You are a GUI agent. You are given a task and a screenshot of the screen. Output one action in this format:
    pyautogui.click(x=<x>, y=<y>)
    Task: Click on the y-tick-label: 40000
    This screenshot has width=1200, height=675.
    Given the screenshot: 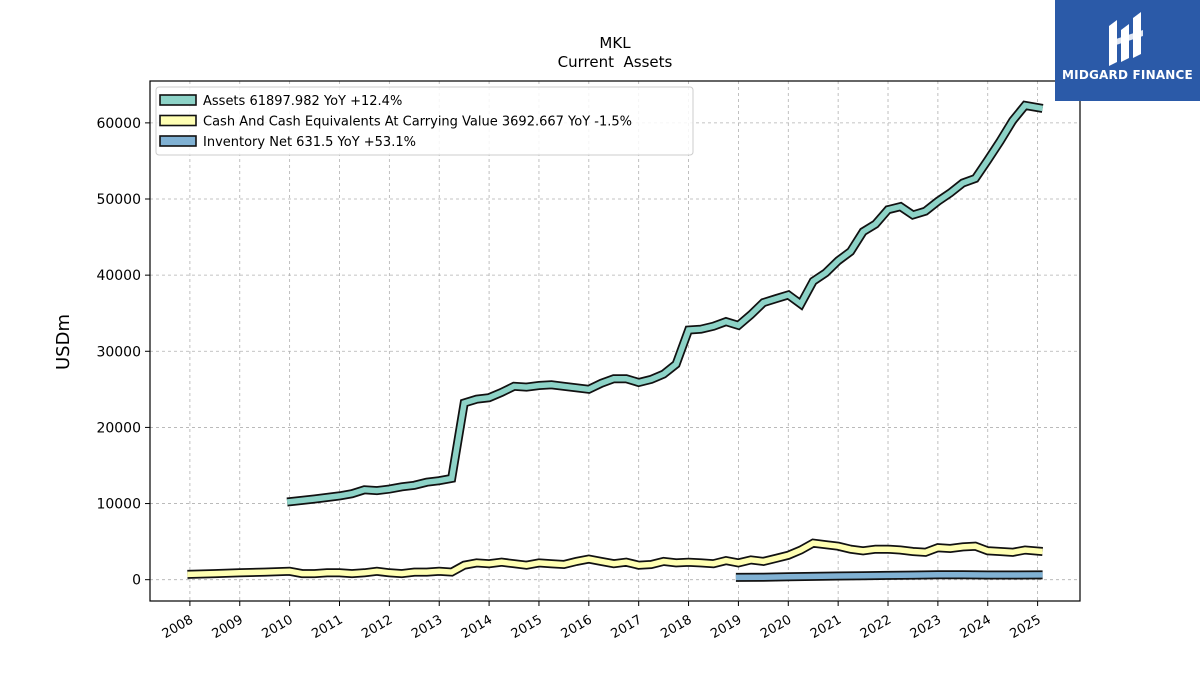 What is the action you would take?
    pyautogui.click(x=118, y=276)
    